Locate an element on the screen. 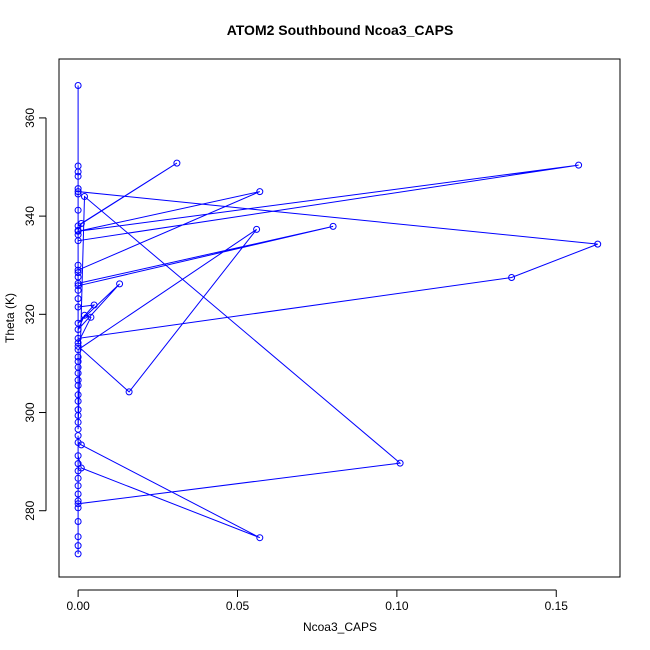 This screenshot has width=650, height=650. chart-title: ATOM2 Southbound Ncoa3_CAPS is located at coordinates (340, 30).